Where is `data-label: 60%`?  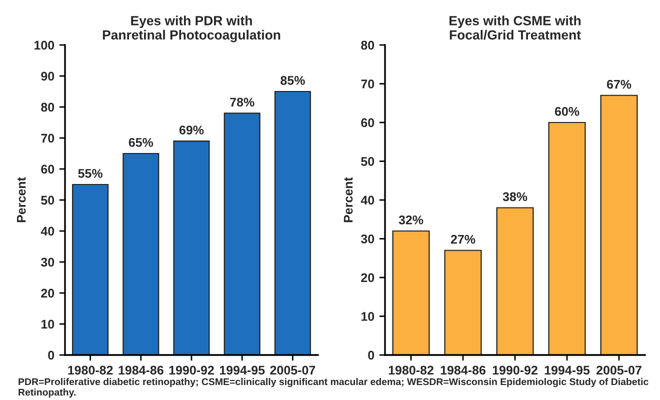
data-label: 60% is located at coordinates (567, 111).